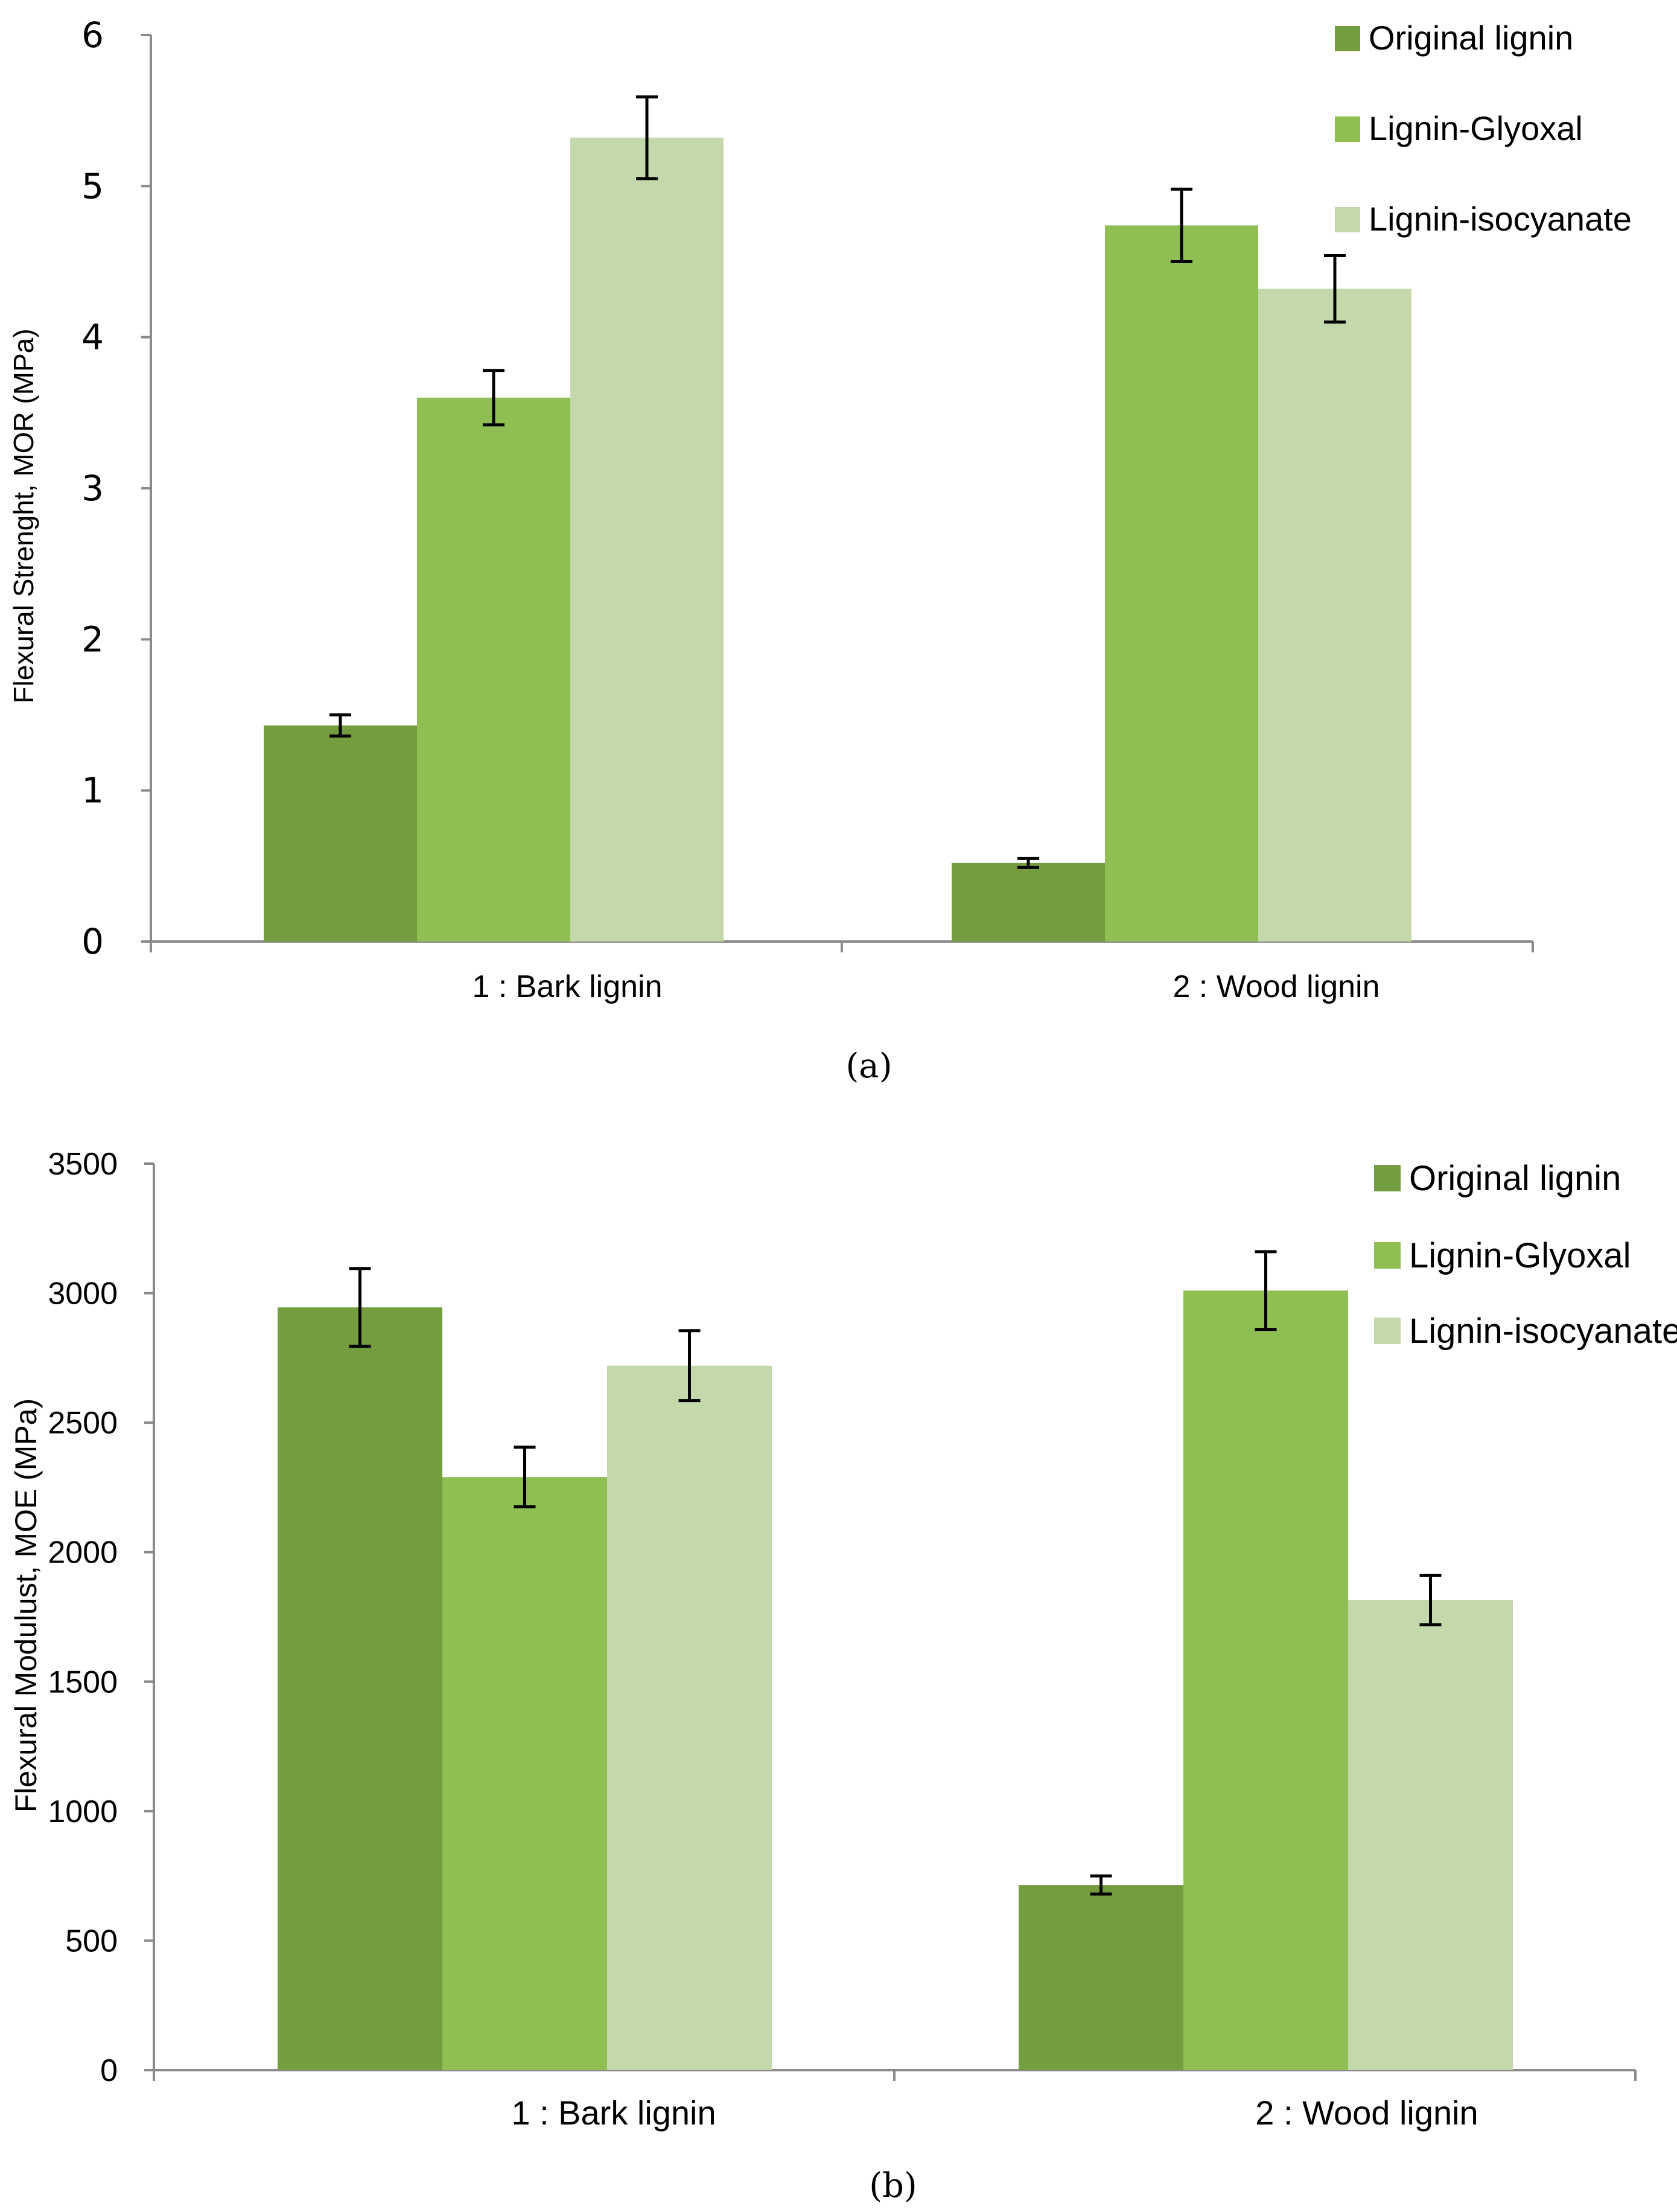 The image size is (1677, 2212). Describe the element at coordinates (92, 488) in the screenshot. I see `y-tick-label: 3` at that location.